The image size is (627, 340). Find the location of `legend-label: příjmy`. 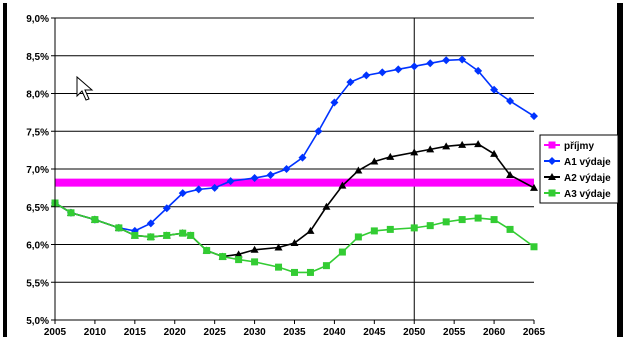

legend-label: příjmy is located at coordinates (579, 146).